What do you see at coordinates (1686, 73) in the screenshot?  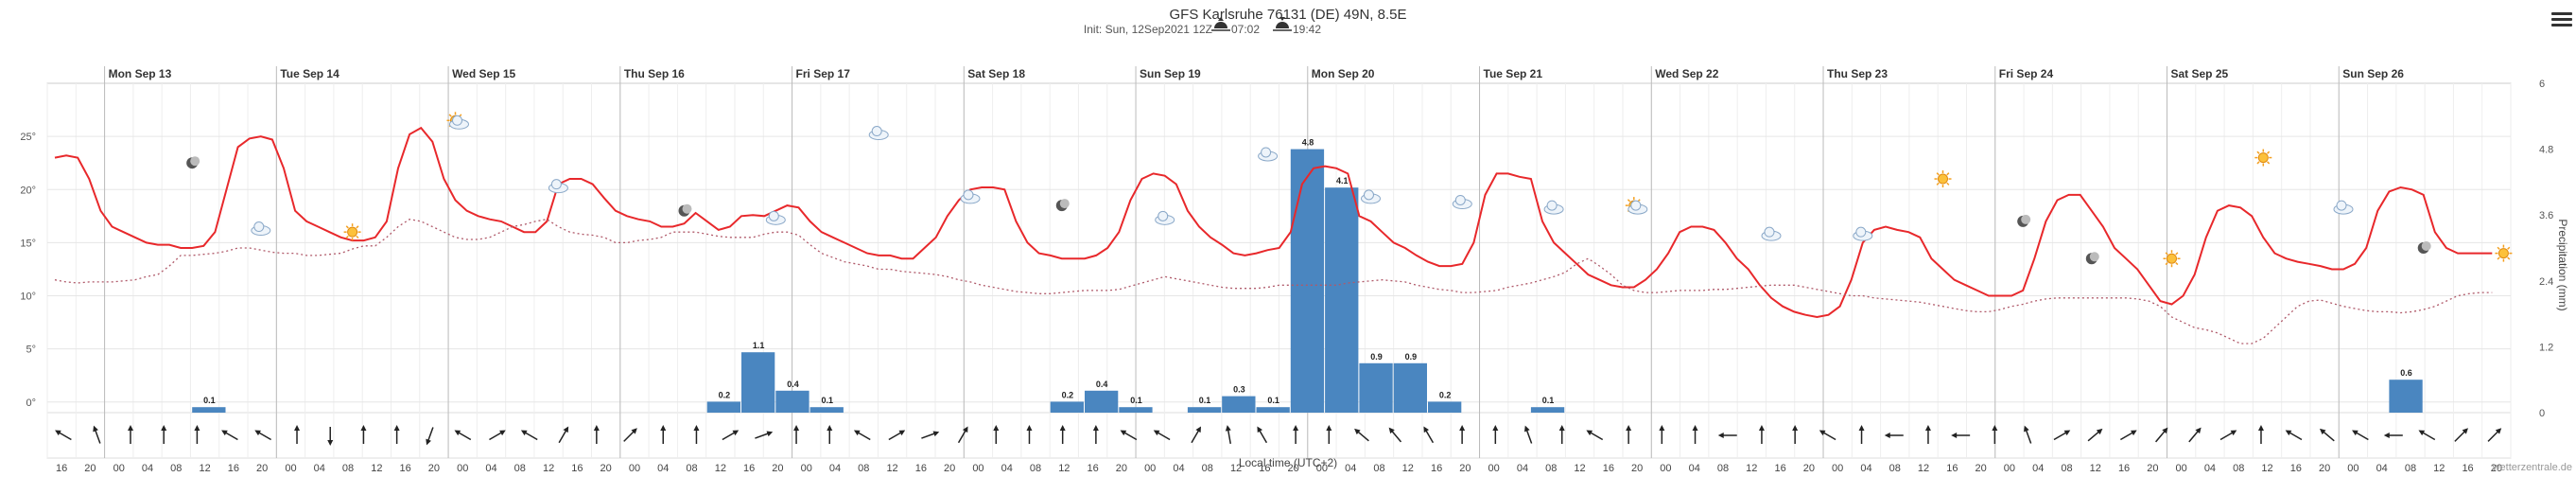 I see `day-label: Wed Sep 22` at bounding box center [1686, 73].